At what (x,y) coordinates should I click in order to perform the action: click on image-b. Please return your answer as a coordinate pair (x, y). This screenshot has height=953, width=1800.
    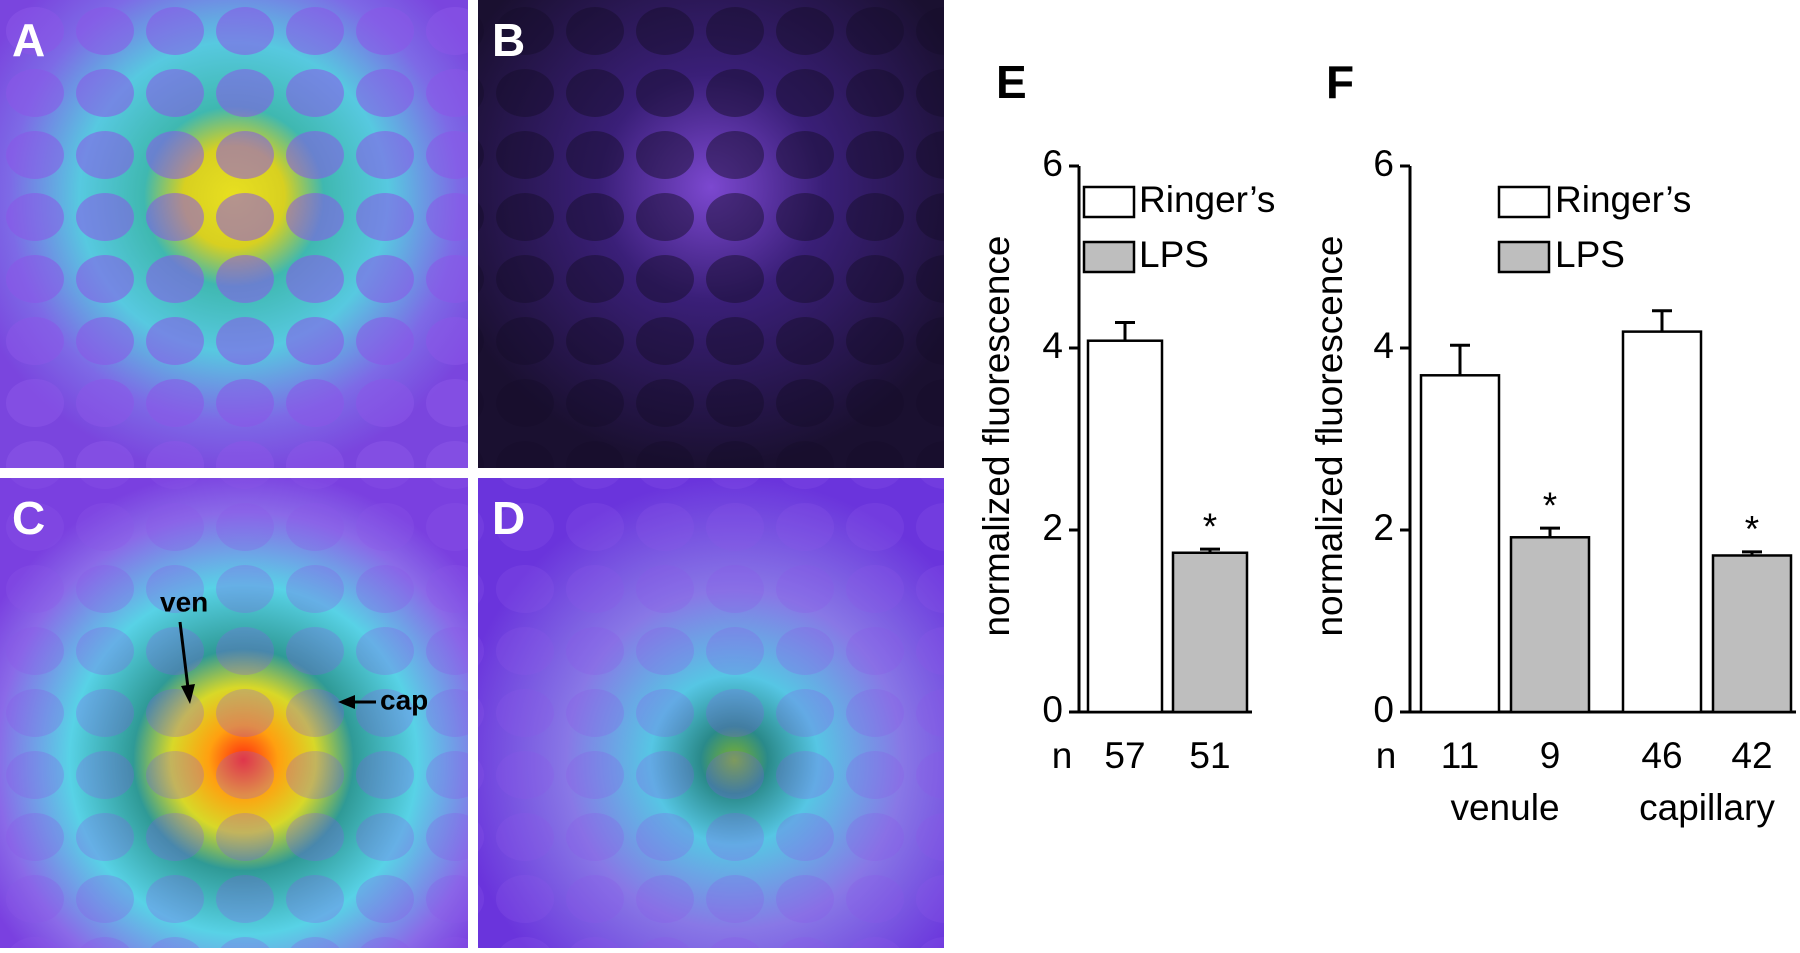
    Looking at the image, I should click on (711, 234).